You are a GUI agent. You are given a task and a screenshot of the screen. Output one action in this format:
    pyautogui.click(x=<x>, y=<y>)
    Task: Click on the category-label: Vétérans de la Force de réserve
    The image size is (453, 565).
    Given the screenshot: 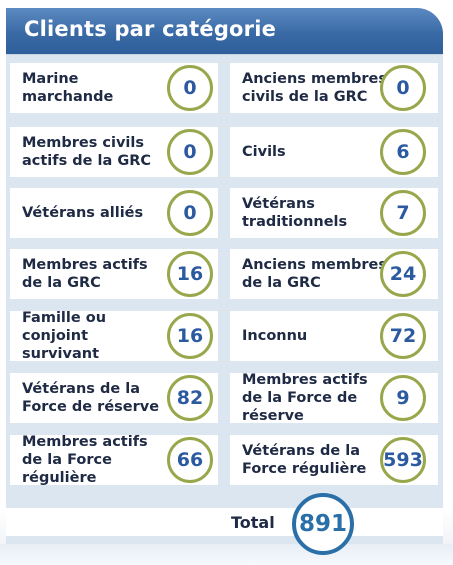 What is the action you would take?
    pyautogui.click(x=91, y=398)
    